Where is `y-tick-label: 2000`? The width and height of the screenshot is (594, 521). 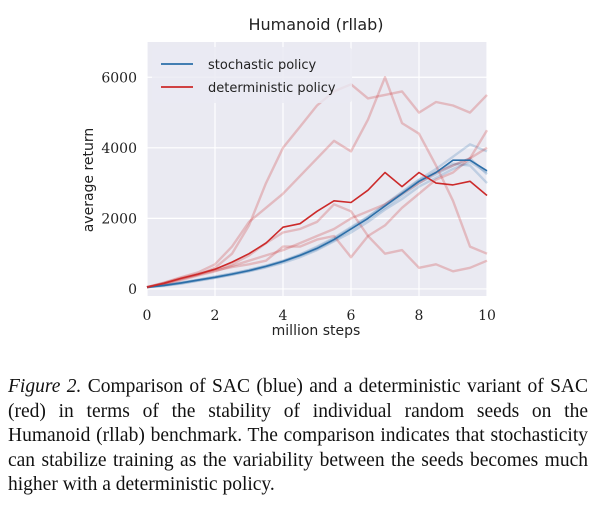 y-tick-label: 2000 is located at coordinates (119, 219).